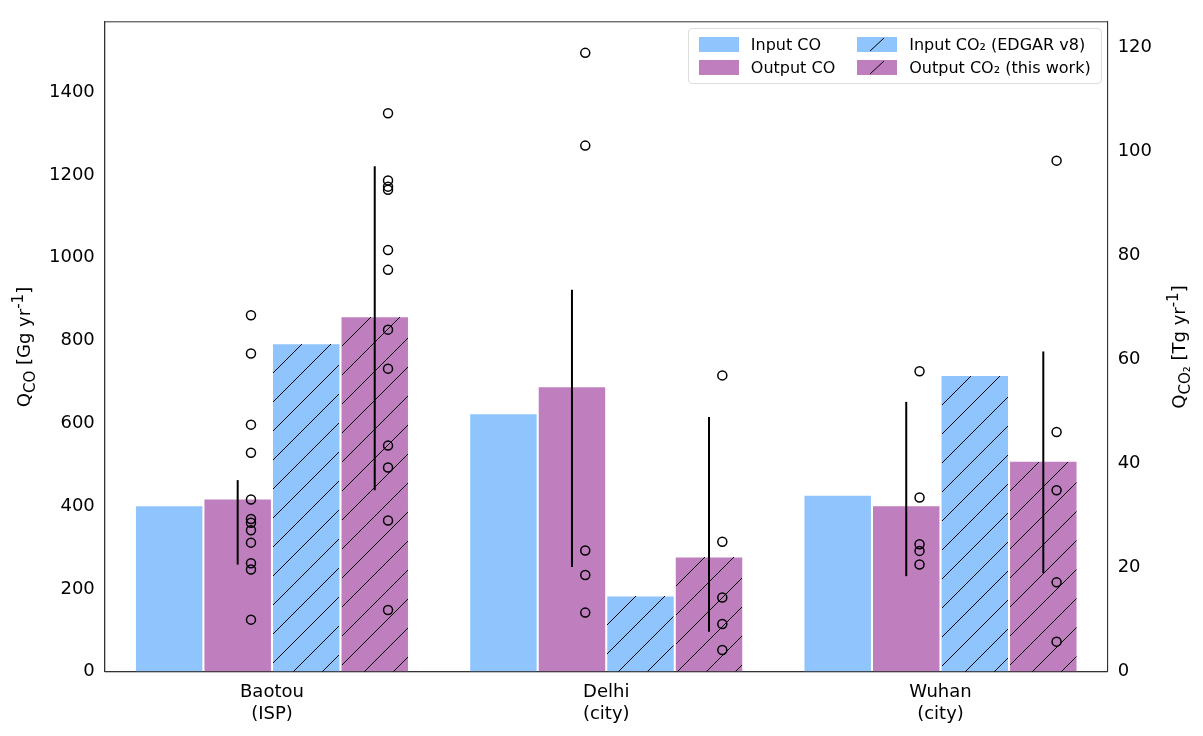 The image size is (1203, 736). What do you see at coordinates (72, 256) in the screenshot?
I see `y-tick-label: 1000` at bounding box center [72, 256].